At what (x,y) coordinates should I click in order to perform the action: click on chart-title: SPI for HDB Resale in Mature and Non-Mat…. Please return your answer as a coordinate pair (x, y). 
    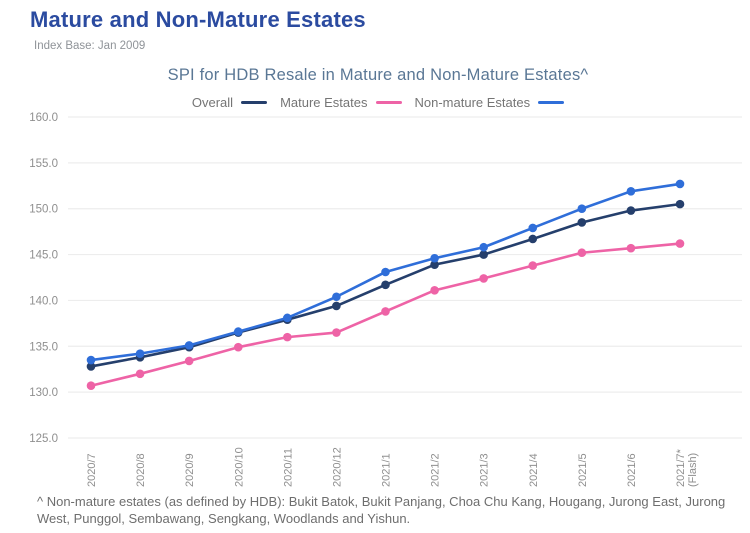
    Looking at the image, I should click on (378, 75).